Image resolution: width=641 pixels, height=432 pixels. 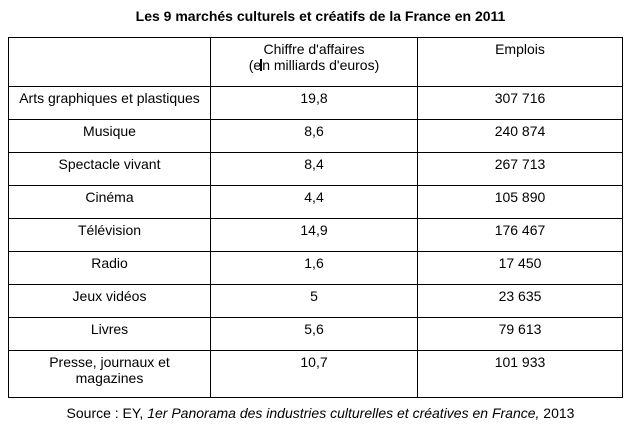 I want to click on revenue-cell: 8,4, so click(x=314, y=169).